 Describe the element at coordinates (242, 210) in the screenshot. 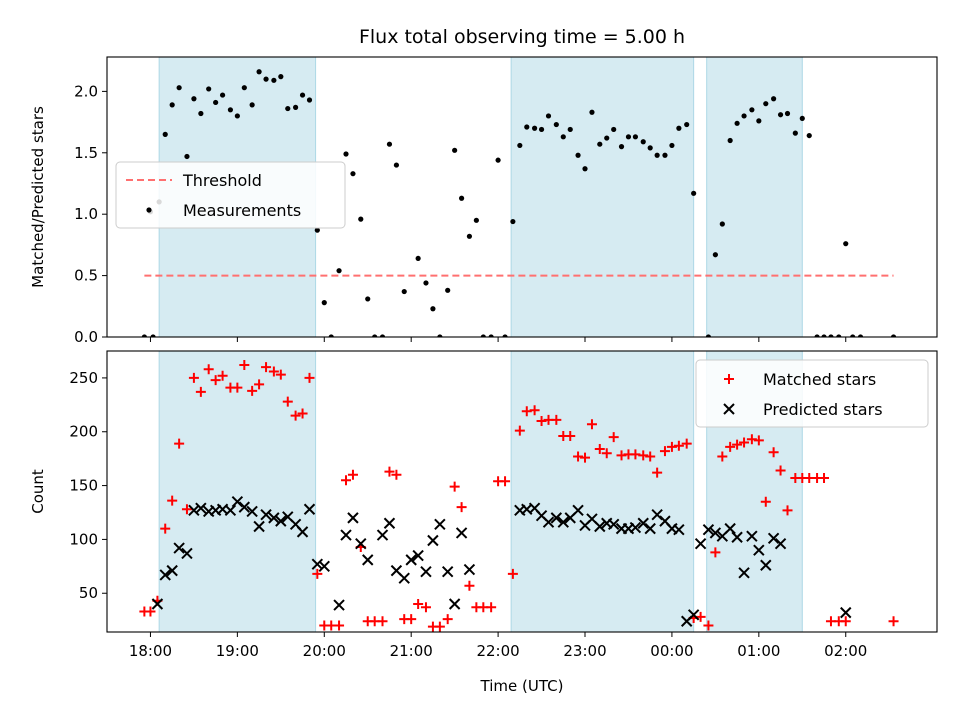

I see `legend-label-measurements: Measurements` at that location.